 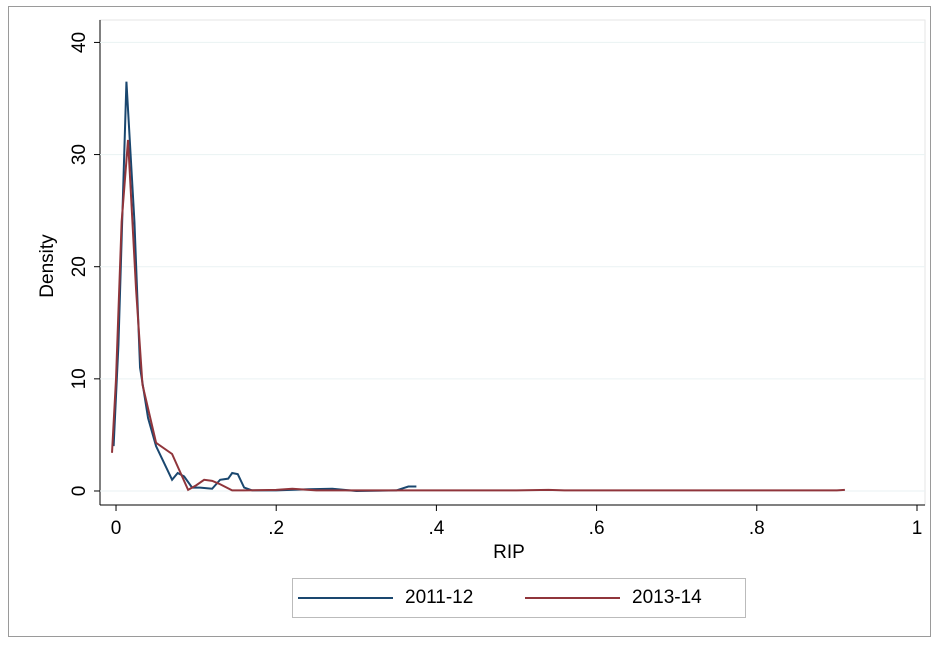 I want to click on y-tick-label: 0, so click(x=79, y=491).